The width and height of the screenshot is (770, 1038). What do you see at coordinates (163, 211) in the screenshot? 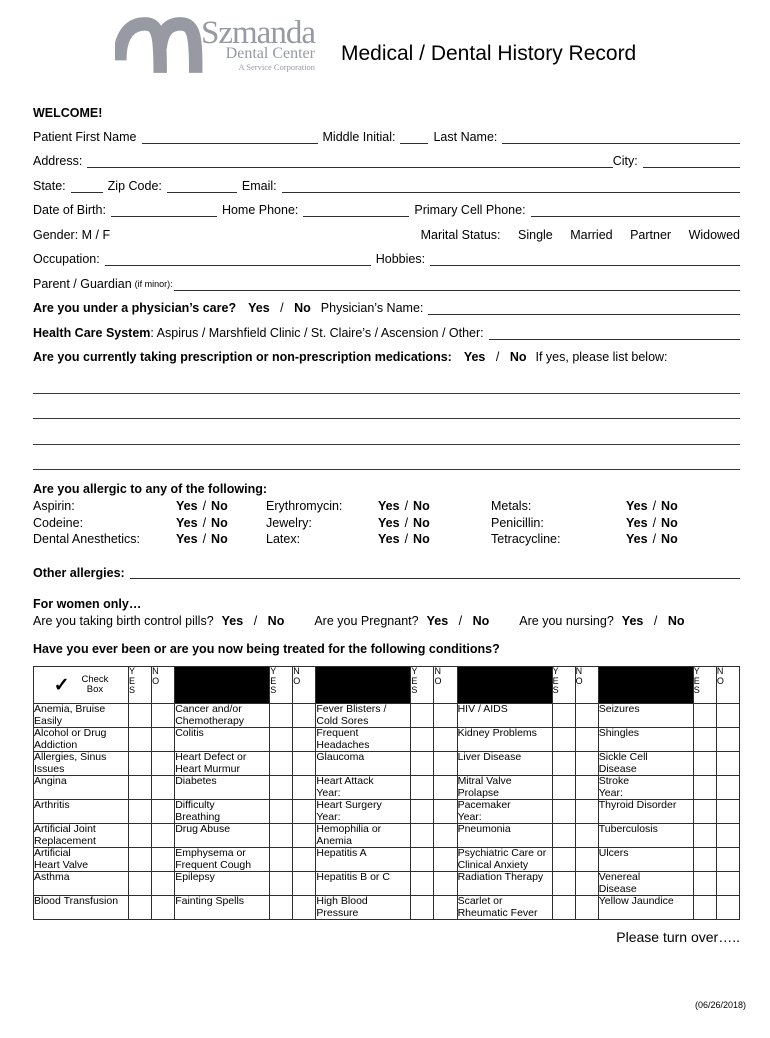
I see `dob-input-line` at bounding box center [163, 211].